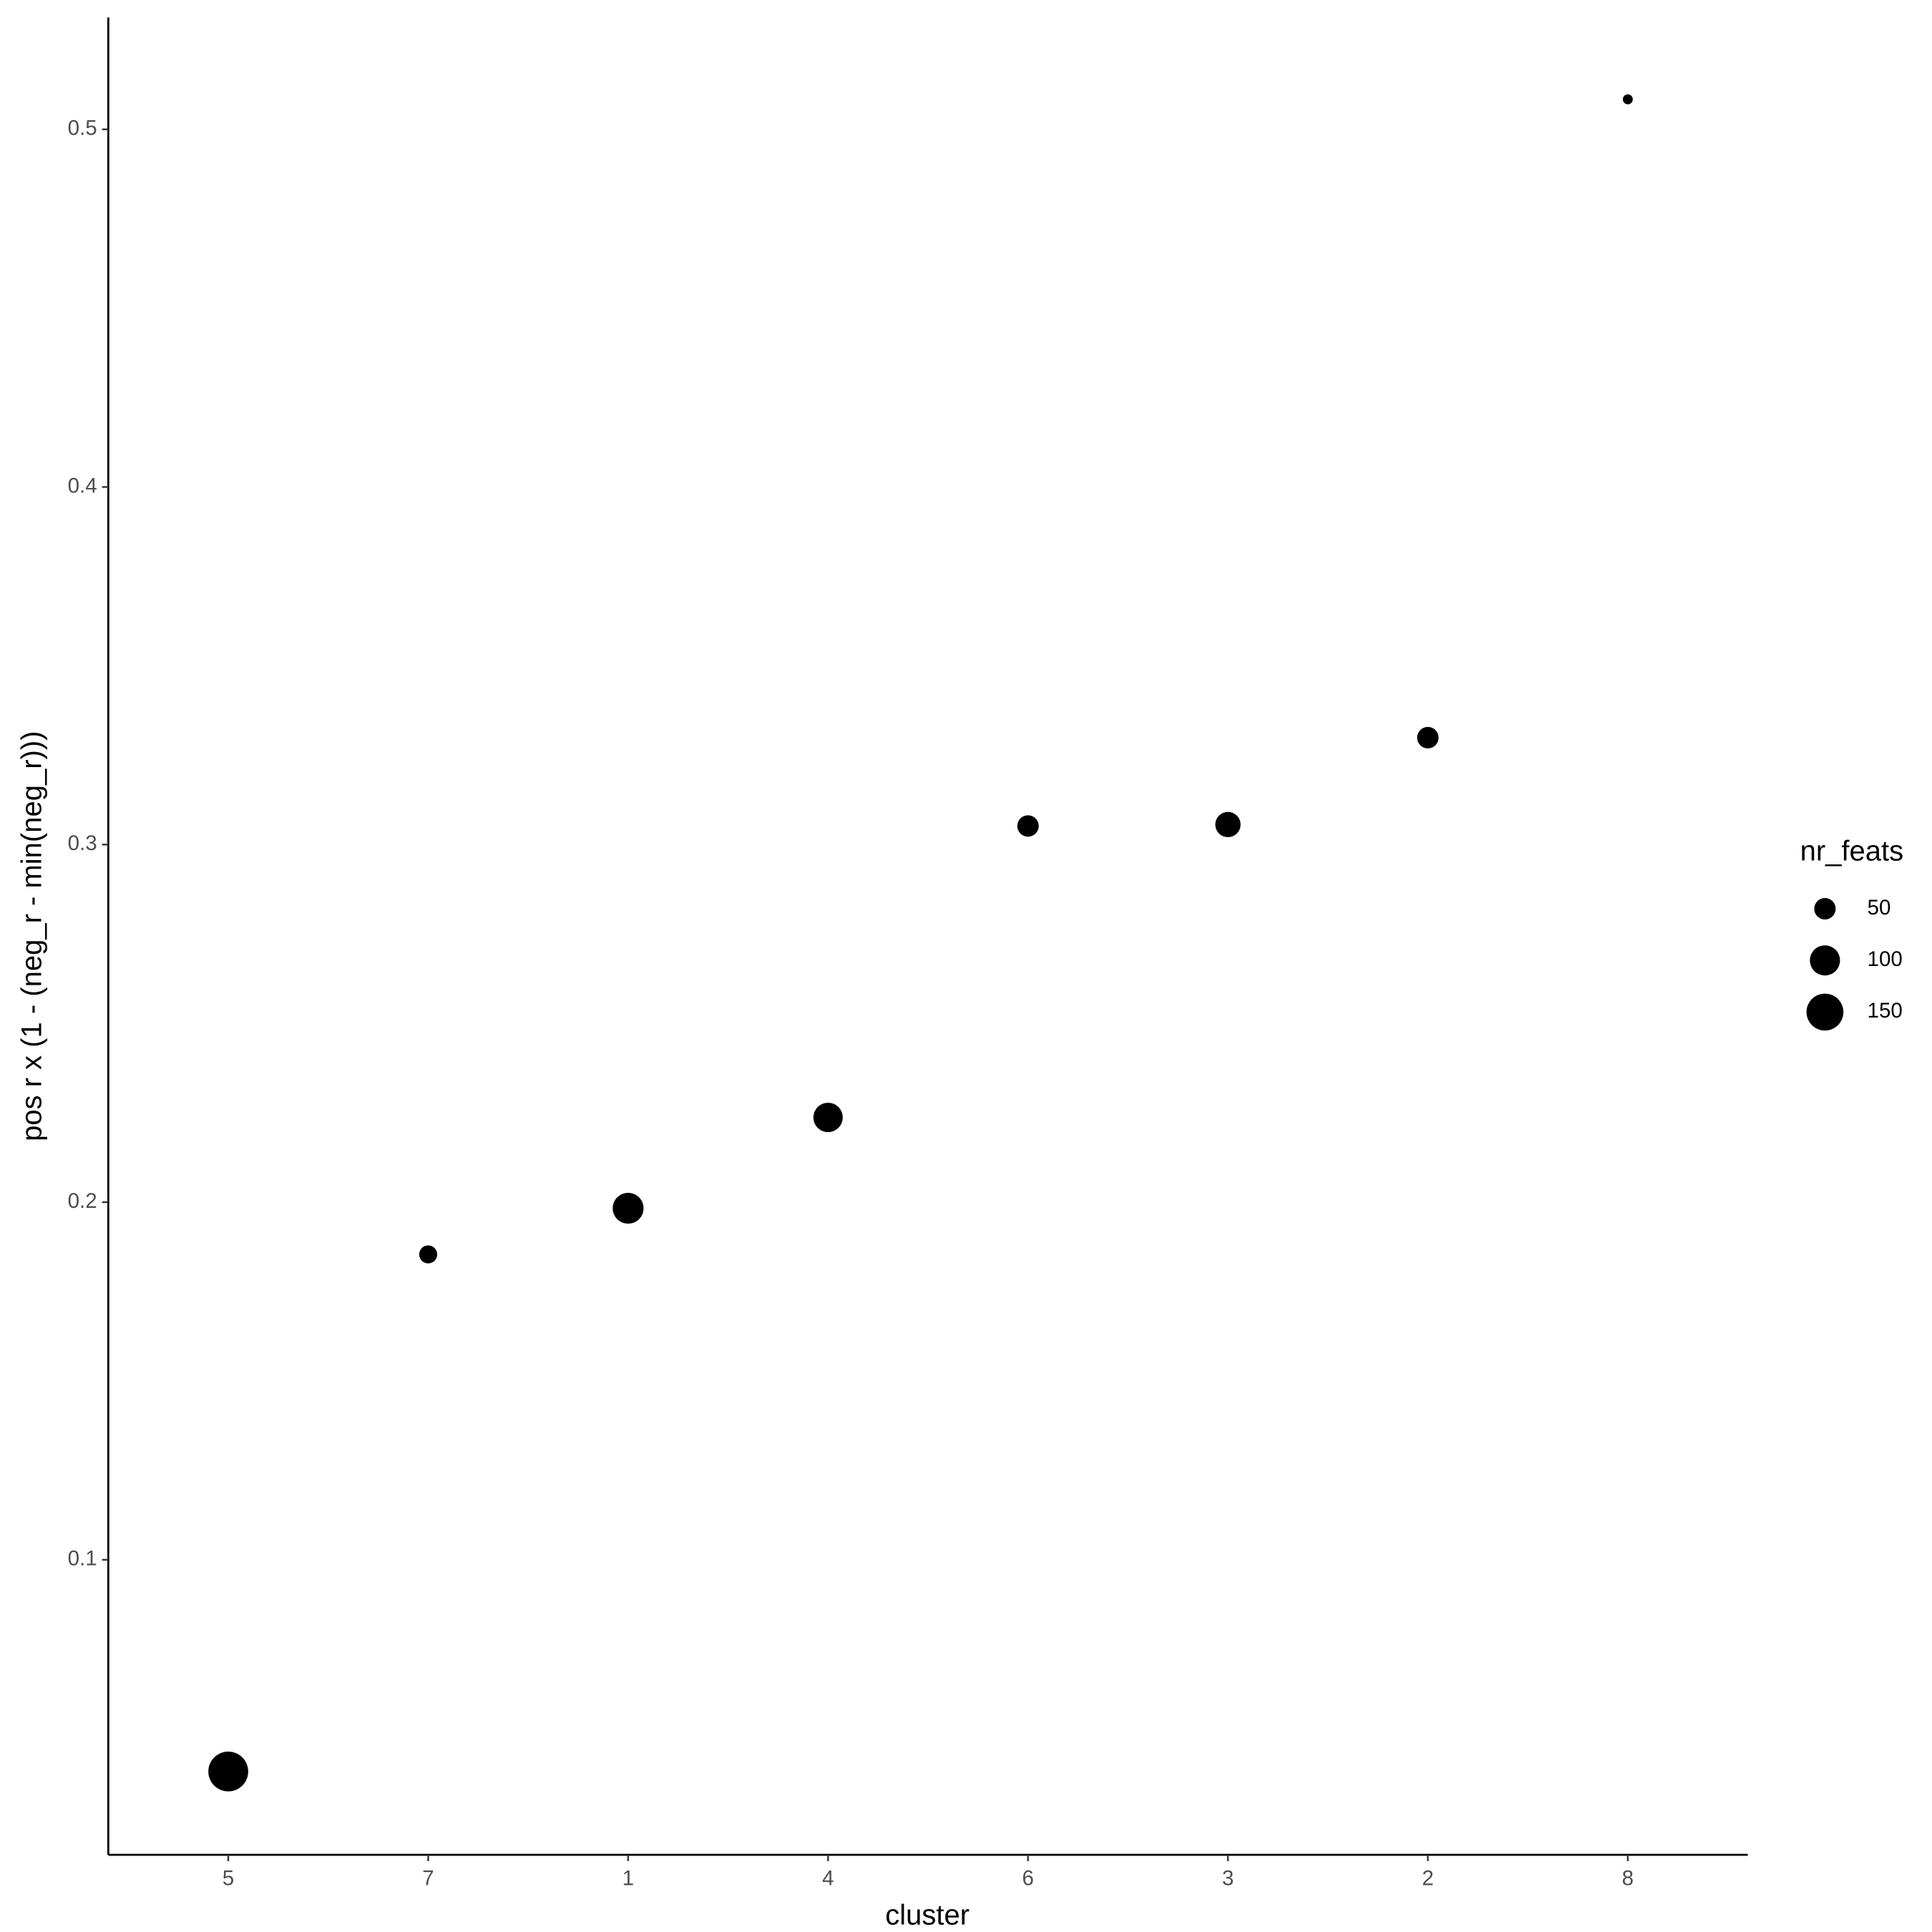  I want to click on x-tick-label: 7, so click(428, 1878).